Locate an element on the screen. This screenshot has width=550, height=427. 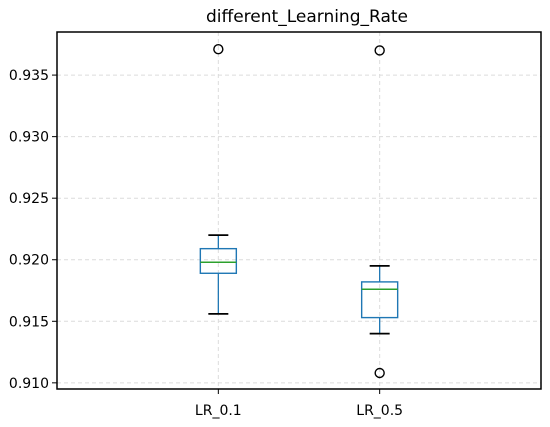
y-tick-label: 0.910 is located at coordinates (29, 384).